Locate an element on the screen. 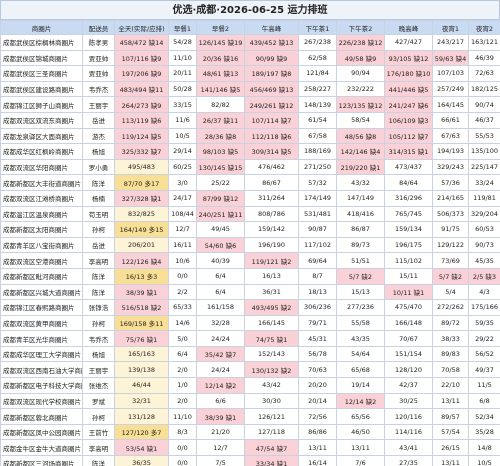 Image resolution: width=500 pixels, height=466 pixels. slot-cell: 7/5 is located at coordinates (220, 460).